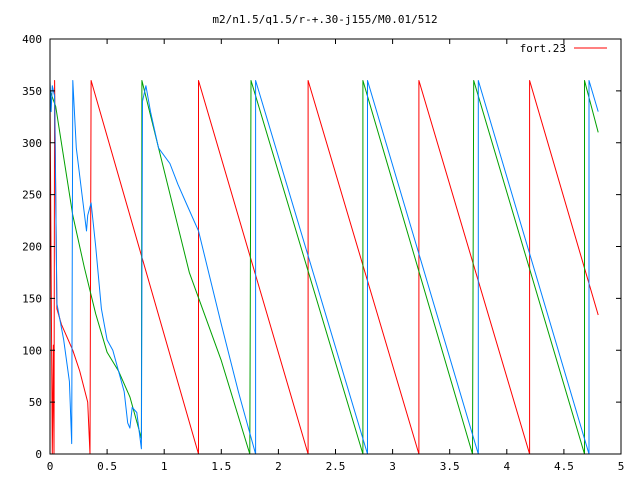  Describe the element at coordinates (543, 48) in the screenshot. I see `legend-label: fort.23` at that location.